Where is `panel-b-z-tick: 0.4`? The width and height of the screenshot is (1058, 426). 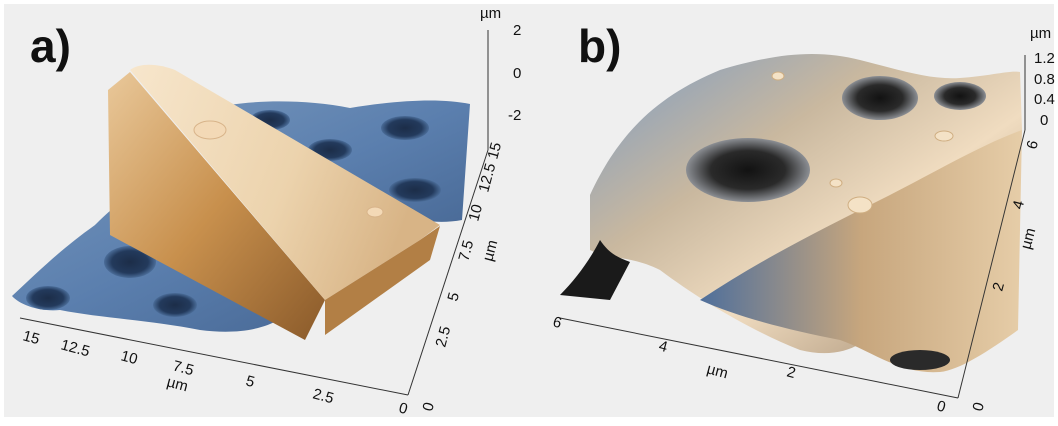 panel-b-z-tick: 0.4 is located at coordinates (1044, 99).